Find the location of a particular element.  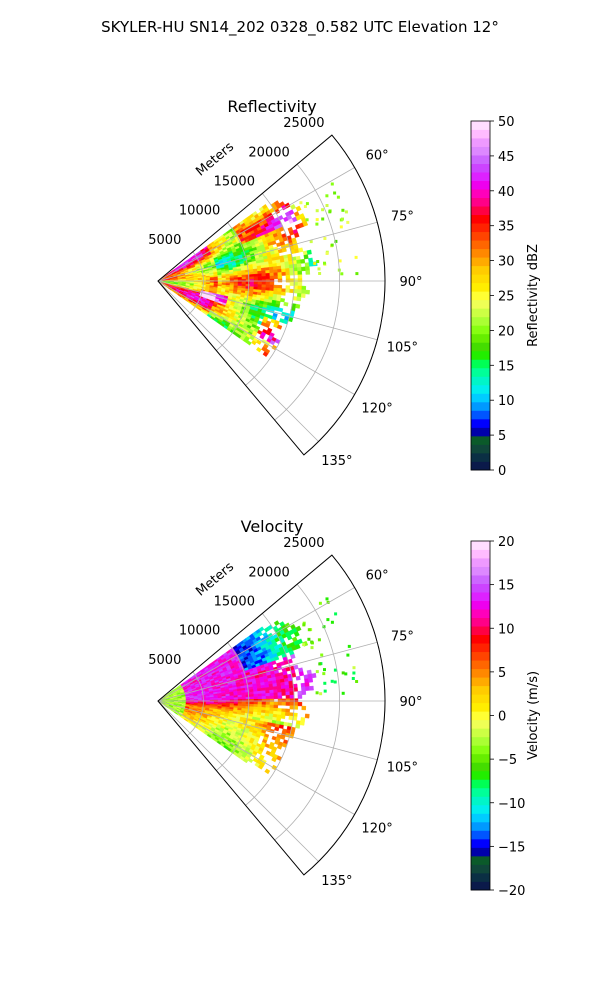

radial-tick-label: 15000 is located at coordinates (234, 182).